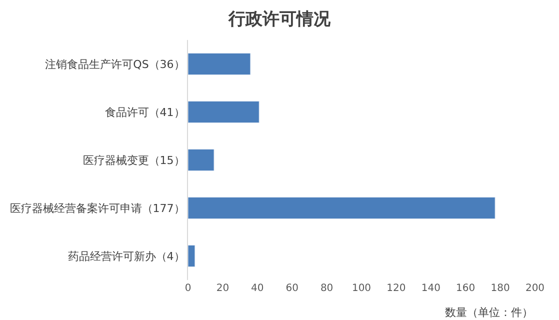  What do you see at coordinates (126, 256) in the screenshot?
I see `y-tick-label: 药品经营许可新办（4）` at bounding box center [126, 256].